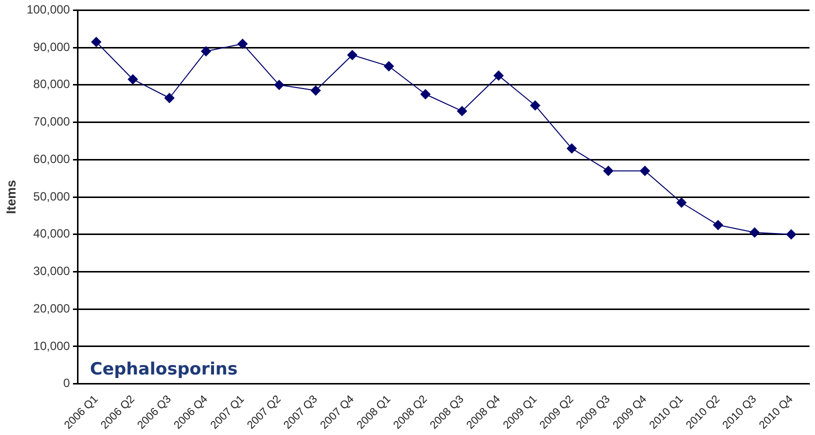  Describe the element at coordinates (51, 196) in the screenshot. I see `y-tick-label: 50,000` at that location.